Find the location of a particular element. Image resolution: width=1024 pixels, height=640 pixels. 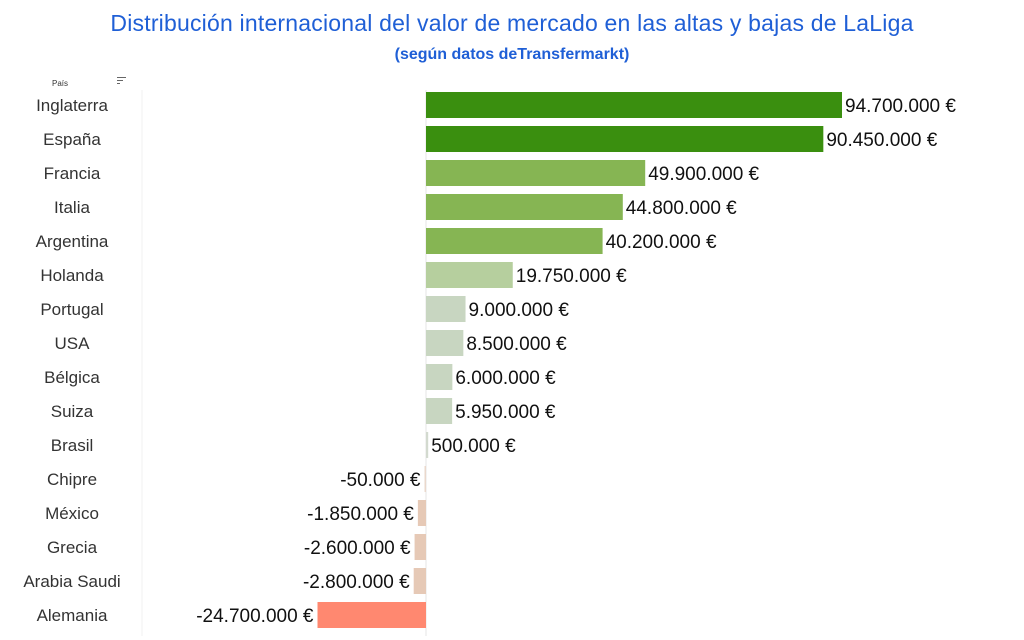

category-label: México is located at coordinates (72, 513).